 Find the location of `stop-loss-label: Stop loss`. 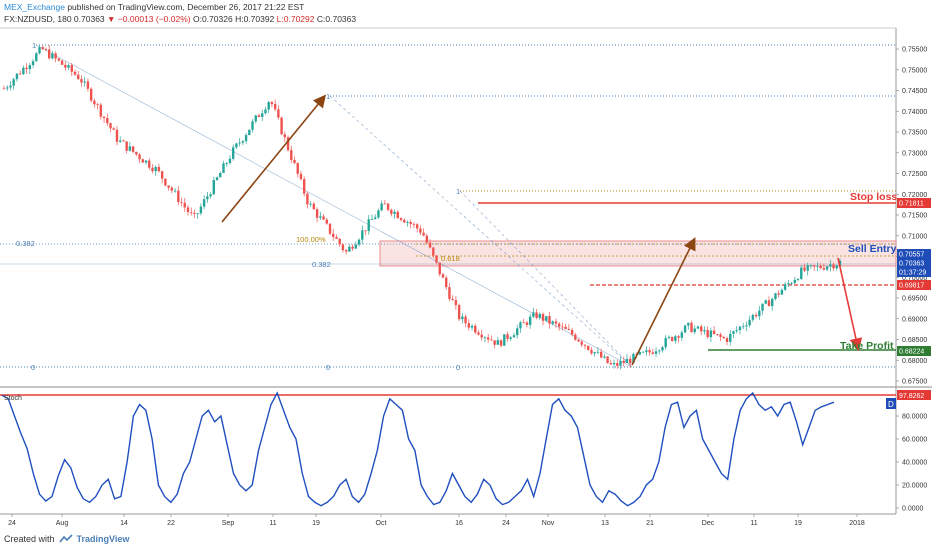

stop-loss-label: Stop loss is located at coordinates (873, 197).